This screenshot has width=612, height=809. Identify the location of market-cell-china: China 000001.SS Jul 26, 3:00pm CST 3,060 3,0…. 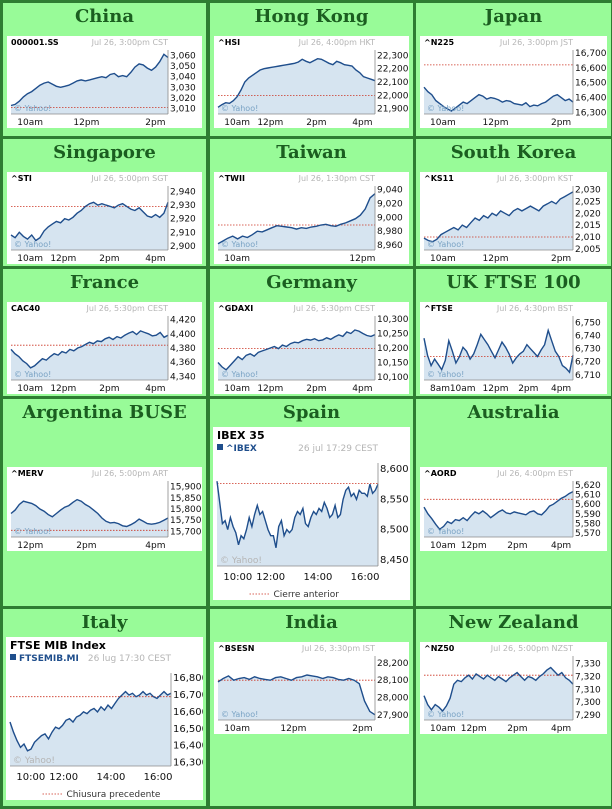
(104, 69).